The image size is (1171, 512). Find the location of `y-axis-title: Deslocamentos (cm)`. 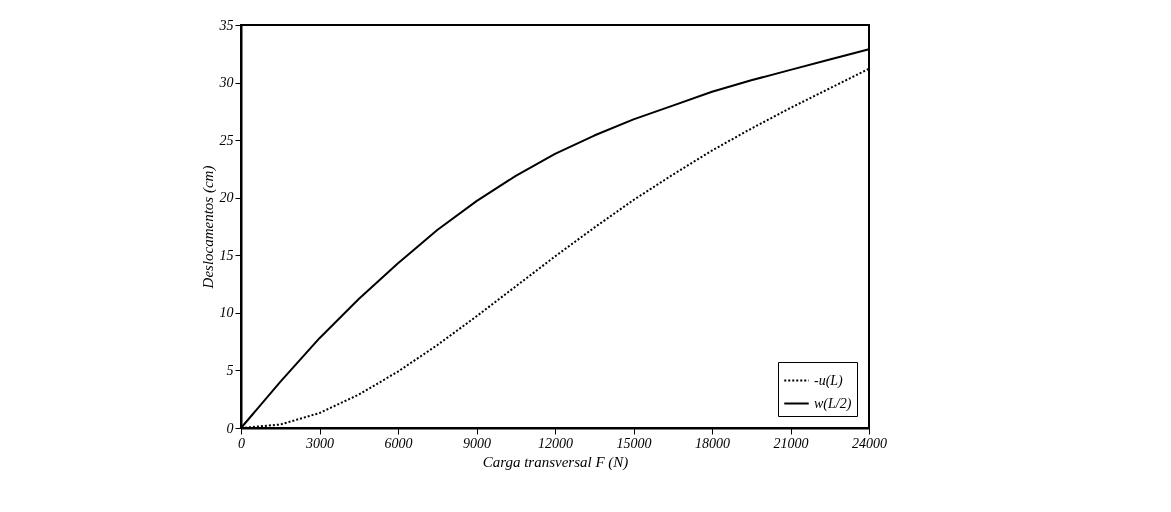

y-axis-title: Deslocamentos (cm) is located at coordinates (208, 227).